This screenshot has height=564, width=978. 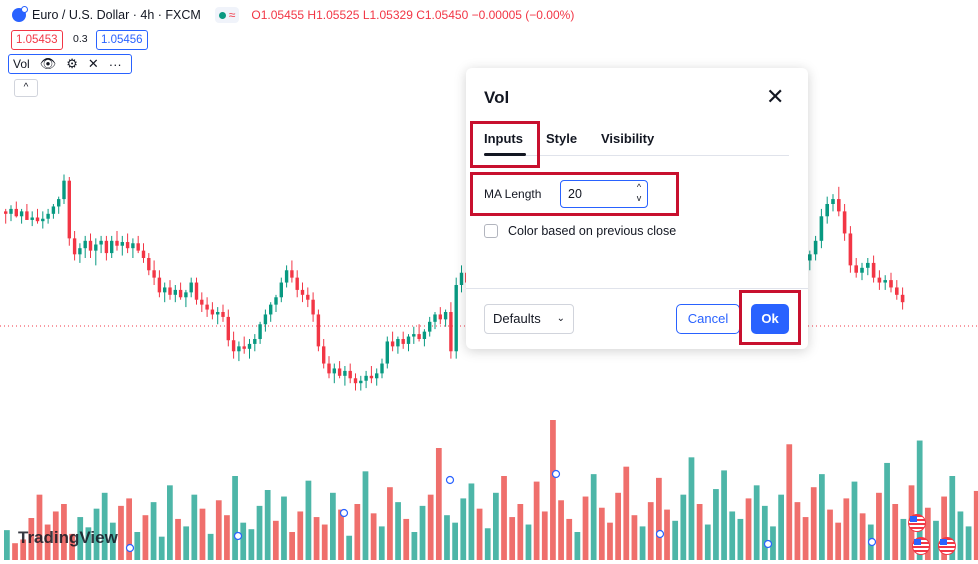 I want to click on volume-indicator-legend: Vol 👁 ⚙ ✕ ···, so click(x=70, y=64).